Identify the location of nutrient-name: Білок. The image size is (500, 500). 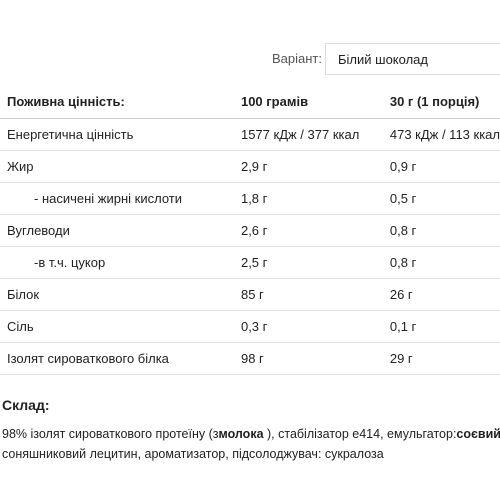
(120, 294).